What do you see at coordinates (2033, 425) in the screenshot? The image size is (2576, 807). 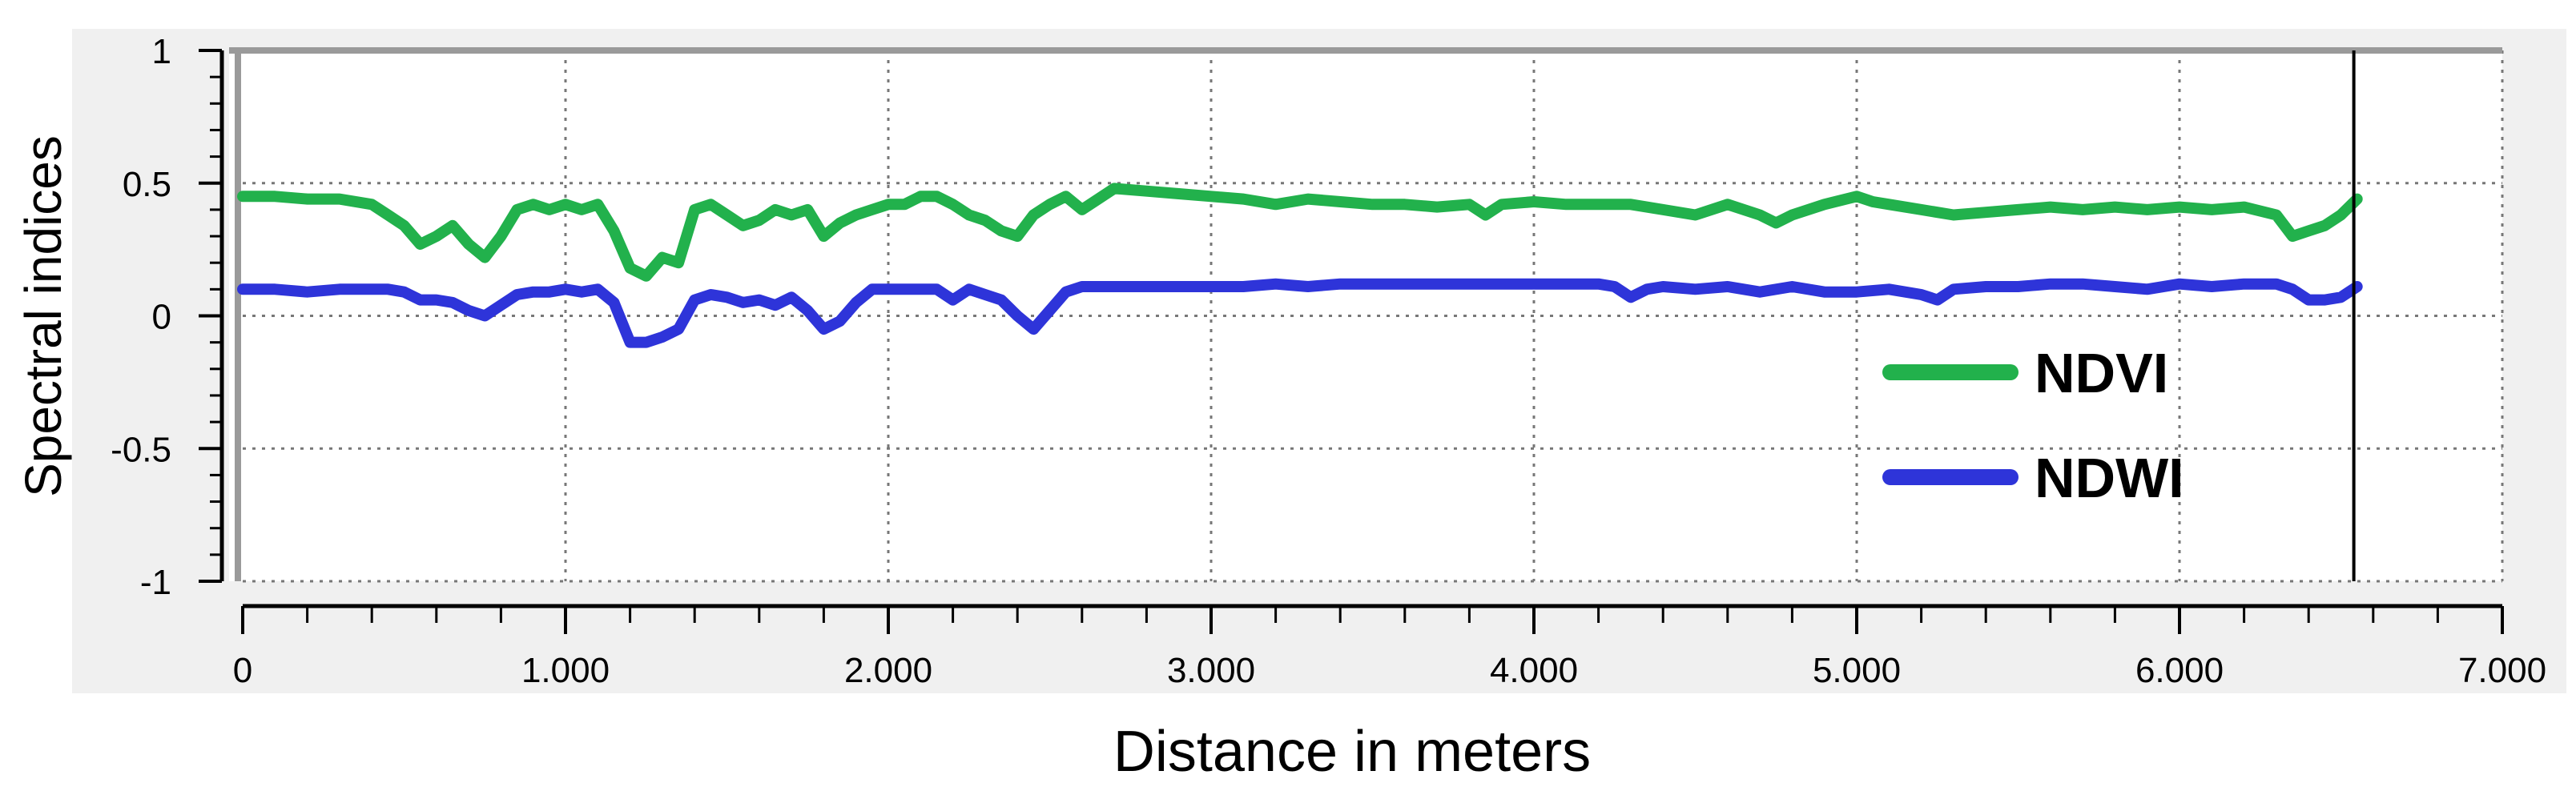 I see `legend: NDVI NDWI` at bounding box center [2033, 425].